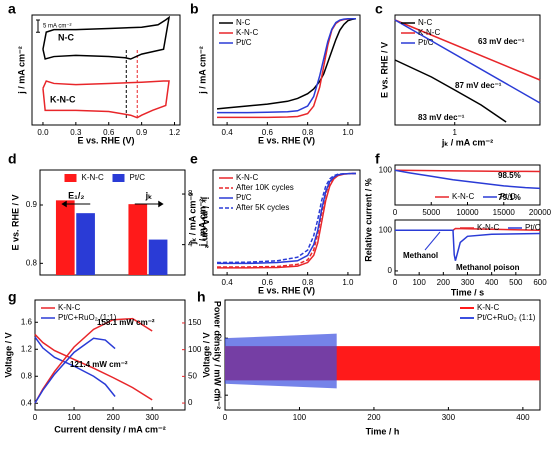 The image size is (554, 449). What do you see at coordinates (379, 9) in the screenshot?
I see `panel-letter: c` at bounding box center [379, 9].